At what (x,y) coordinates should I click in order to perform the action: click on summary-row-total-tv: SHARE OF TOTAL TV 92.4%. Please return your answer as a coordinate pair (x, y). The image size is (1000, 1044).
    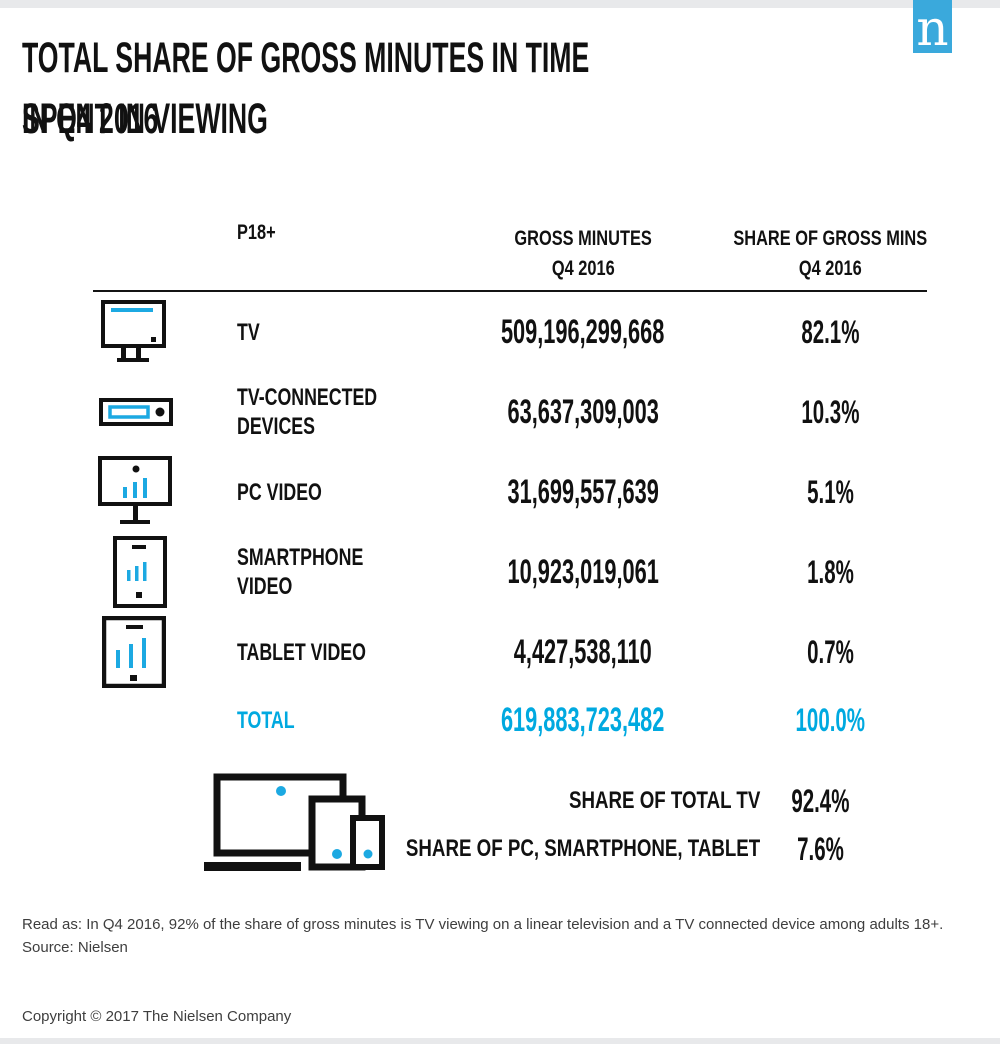
    Looking at the image, I should click on (440, 800).